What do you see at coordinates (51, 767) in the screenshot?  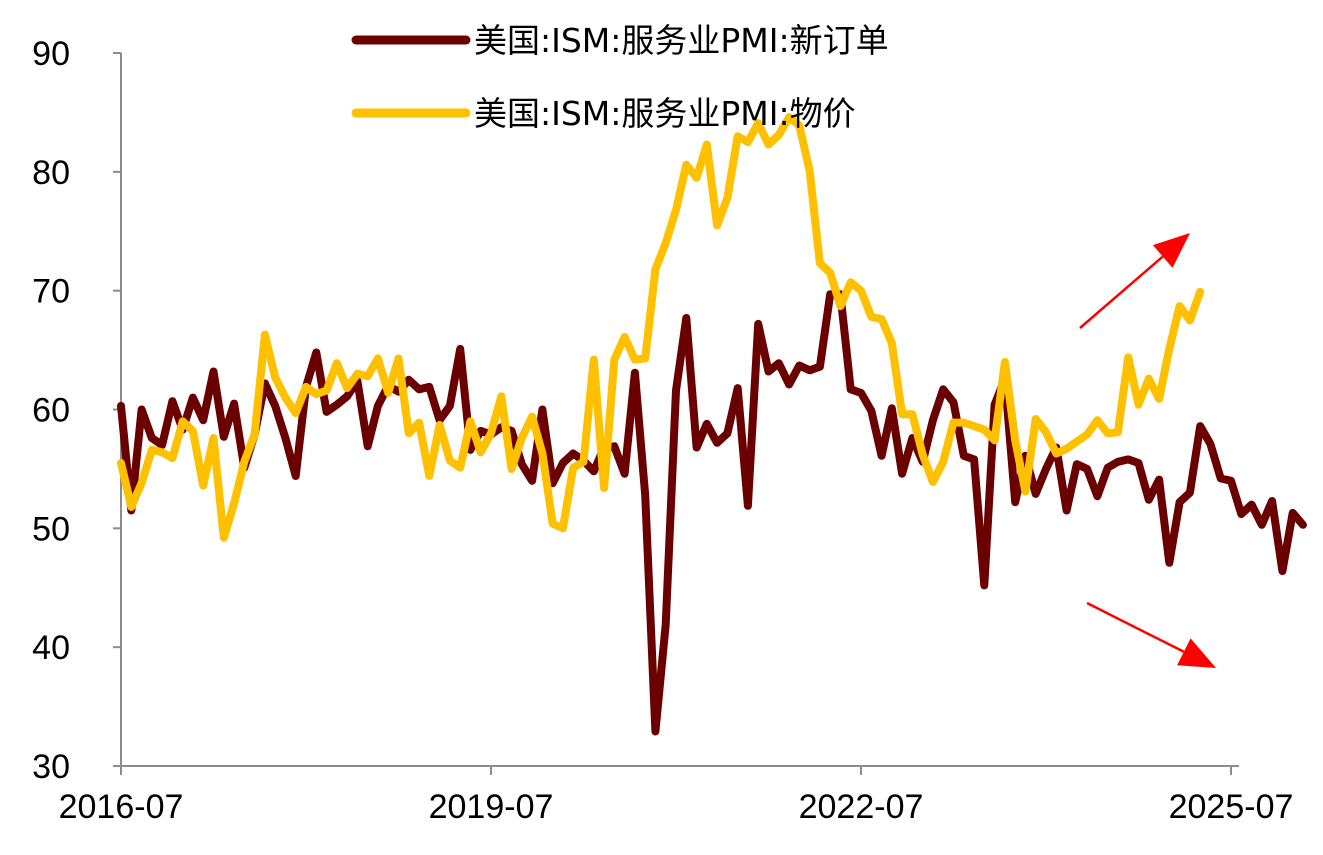 I see `y-tick-label: 30` at bounding box center [51, 767].